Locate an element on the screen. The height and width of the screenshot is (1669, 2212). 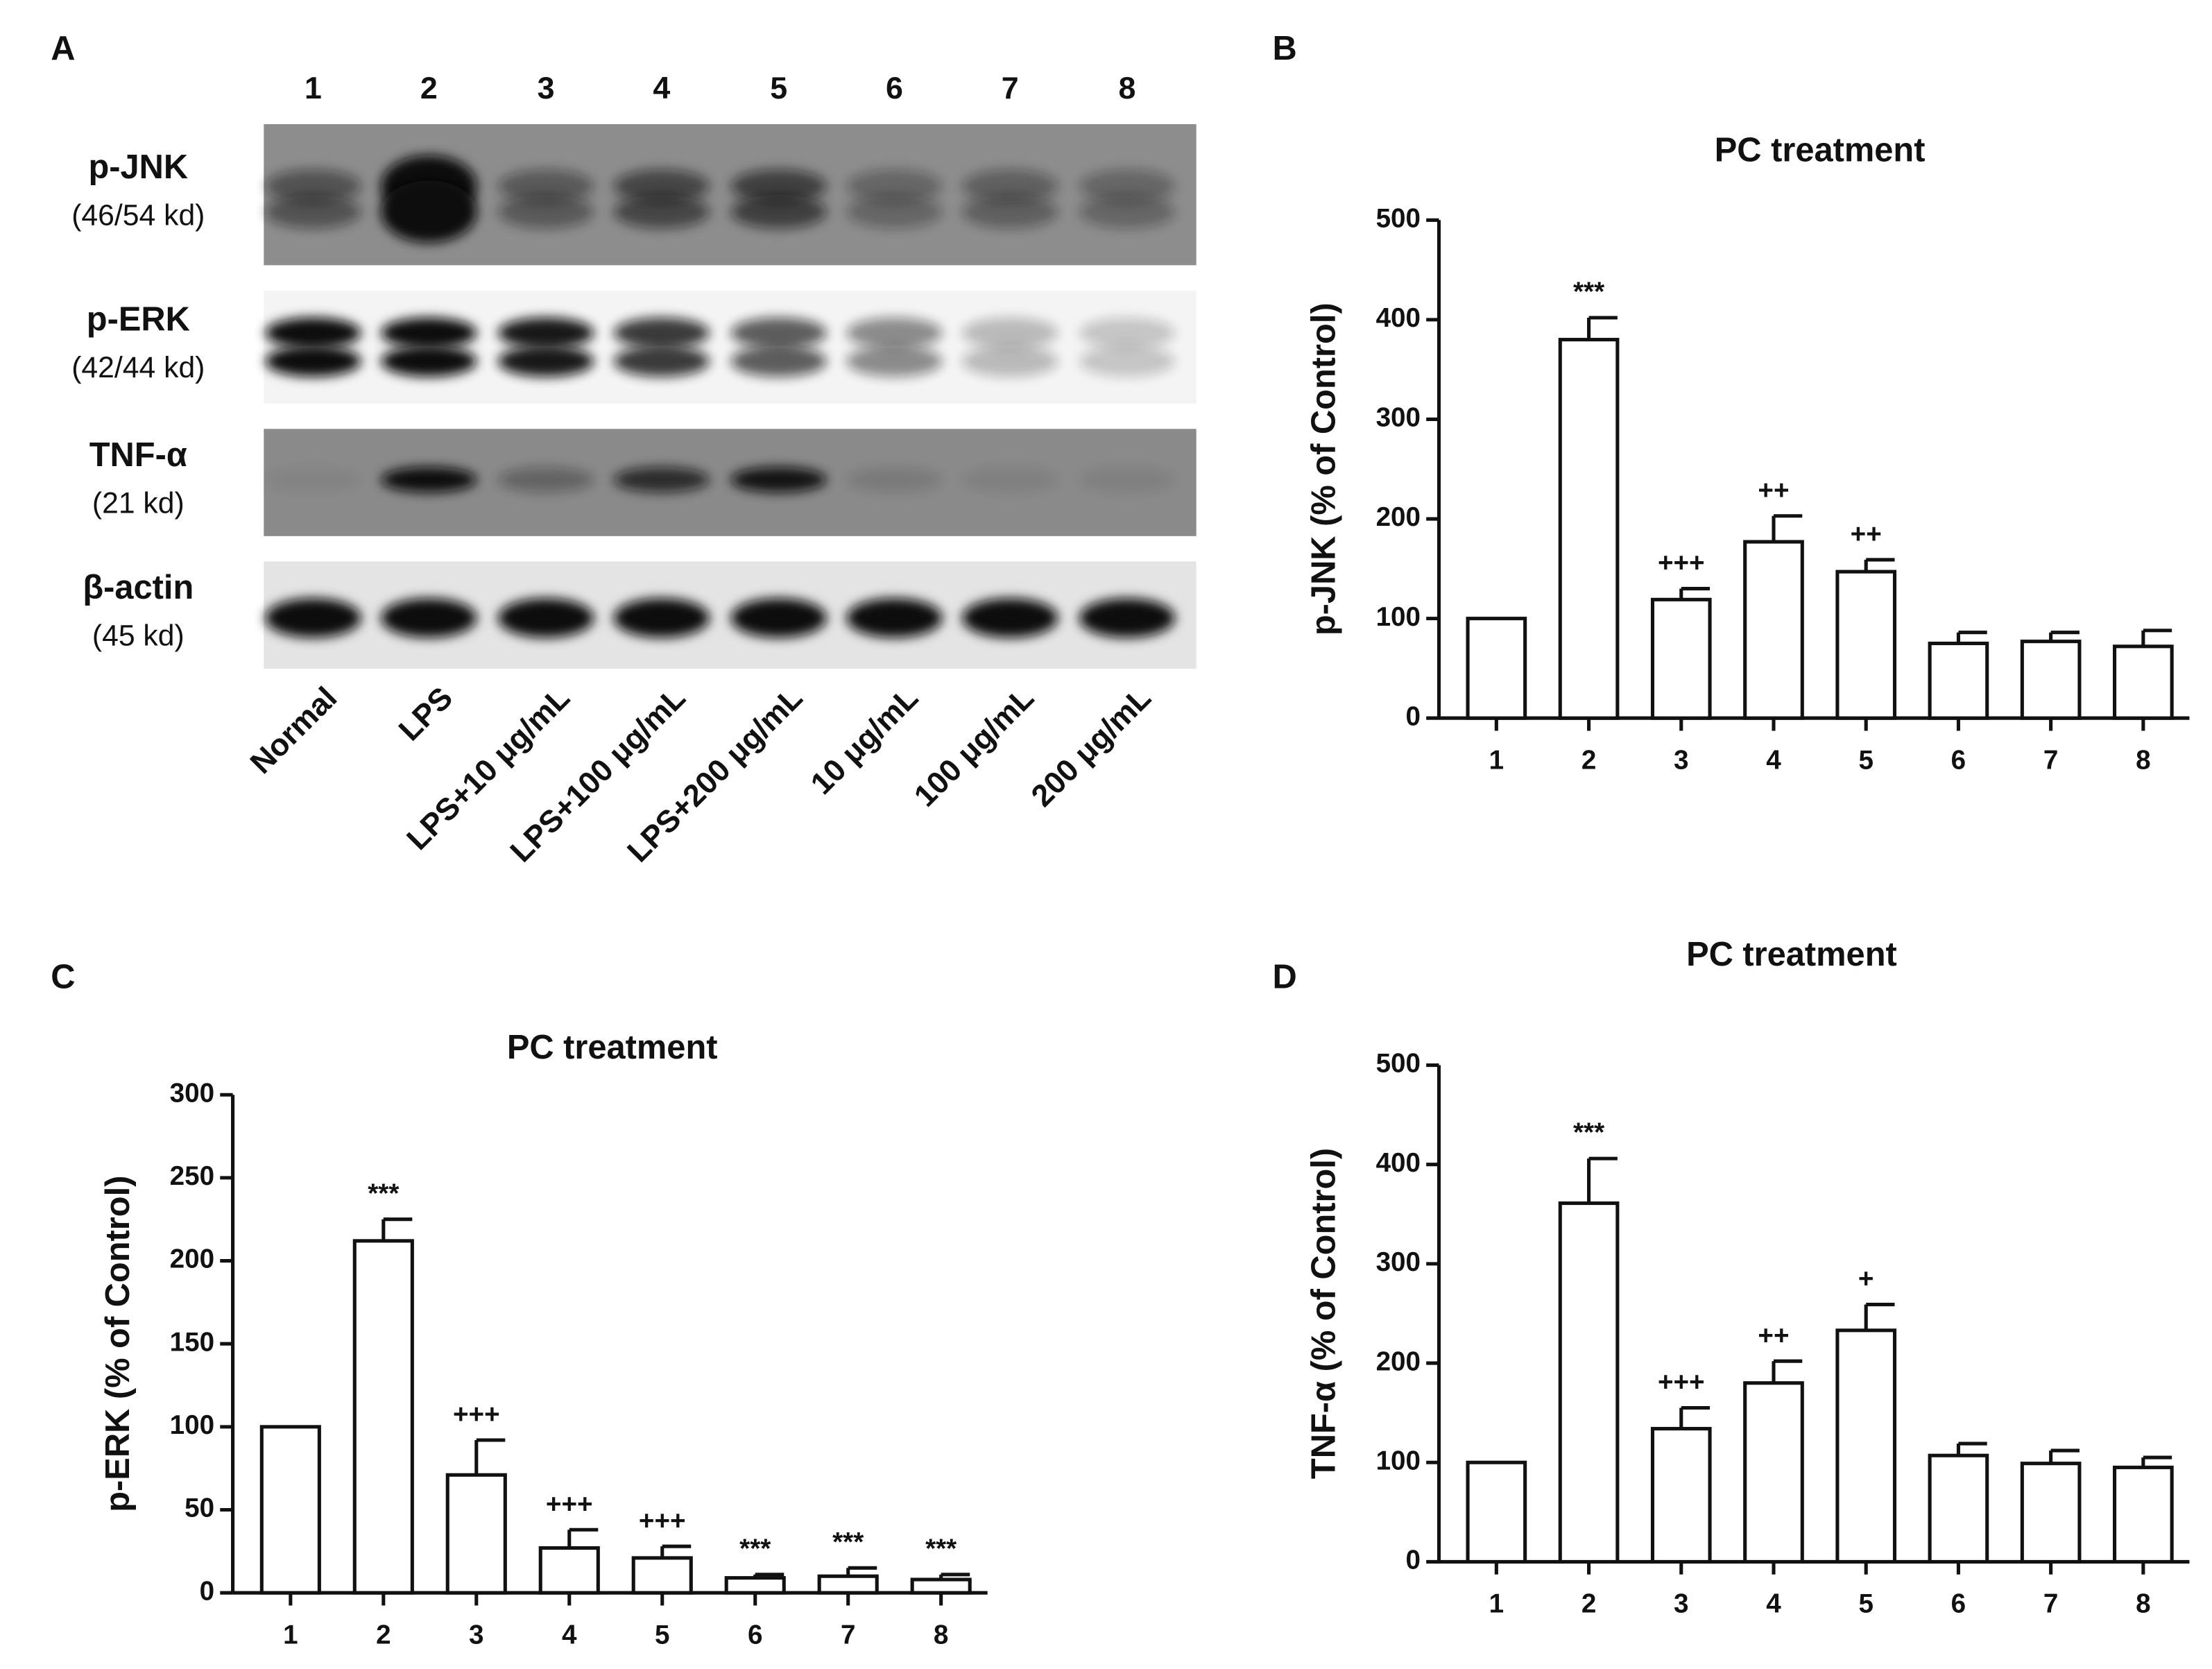
protein-name: p-ERK is located at coordinates (138, 320).